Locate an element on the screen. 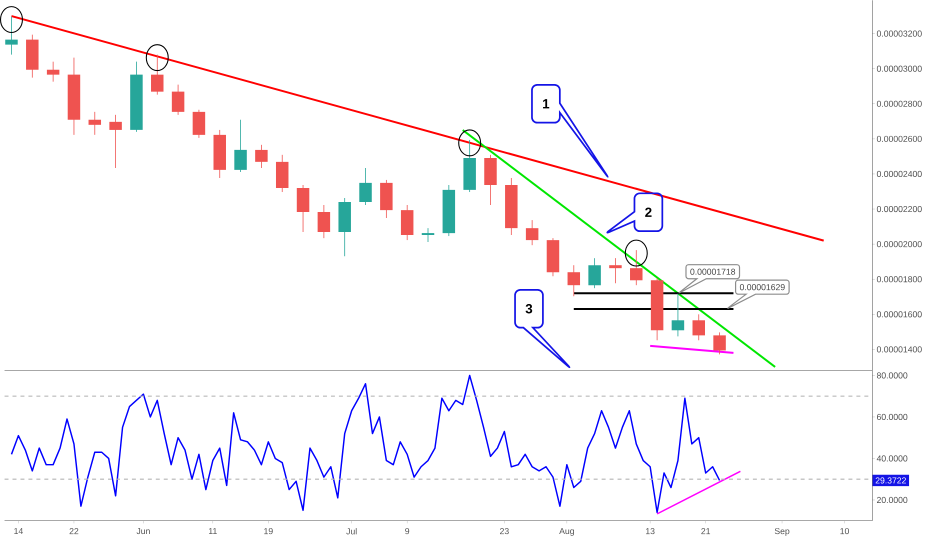  x-tick-label: 11 is located at coordinates (212, 531).